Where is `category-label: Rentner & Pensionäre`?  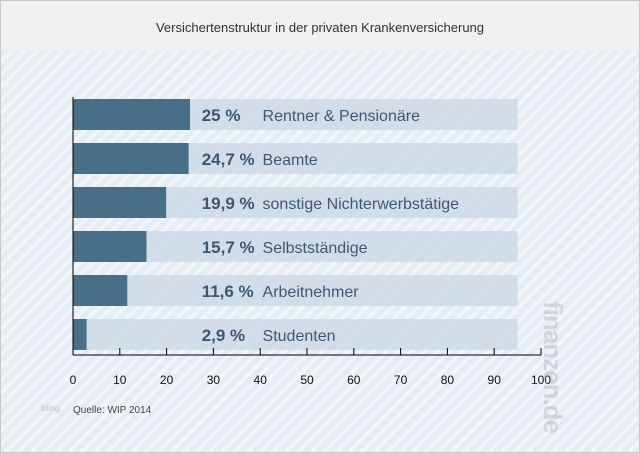 category-label: Rentner & Pensionäre is located at coordinates (342, 116).